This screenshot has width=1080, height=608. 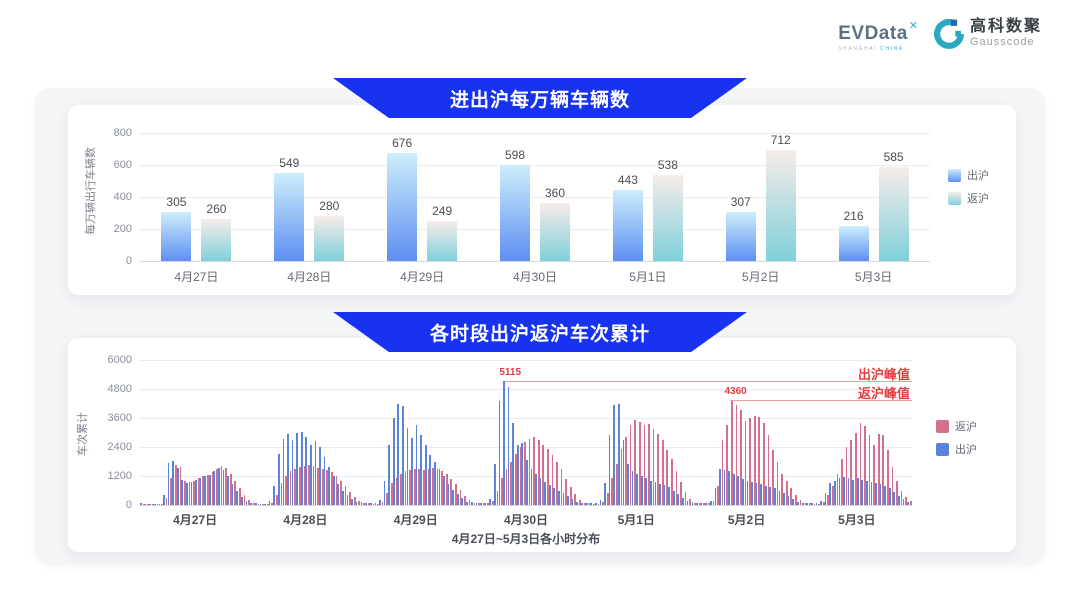 What do you see at coordinates (954, 175) in the screenshot?
I see `chart1-legend-swatch-chuhu` at bounding box center [954, 175].